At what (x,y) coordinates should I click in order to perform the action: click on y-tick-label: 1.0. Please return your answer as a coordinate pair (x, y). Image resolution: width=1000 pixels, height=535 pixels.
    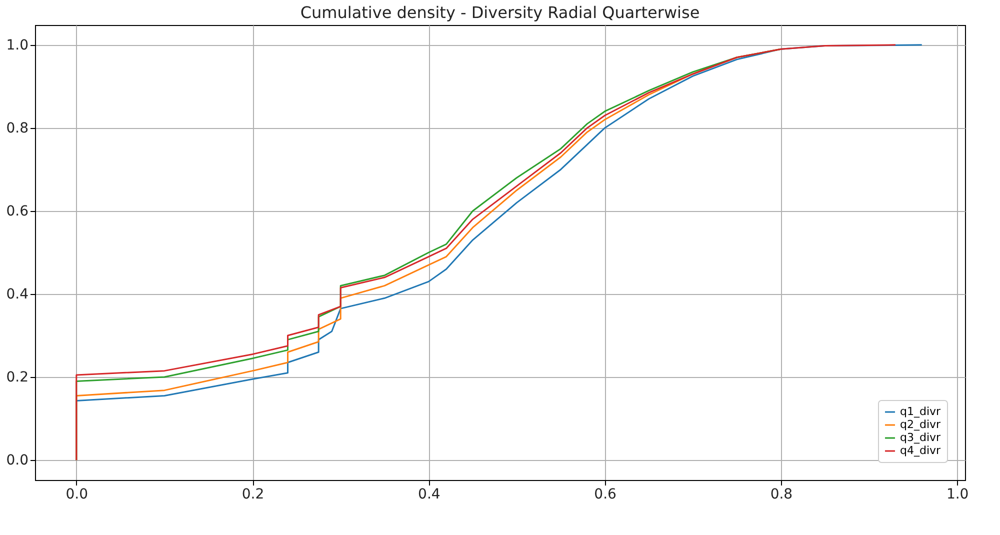
    Looking at the image, I should click on (17, 45).